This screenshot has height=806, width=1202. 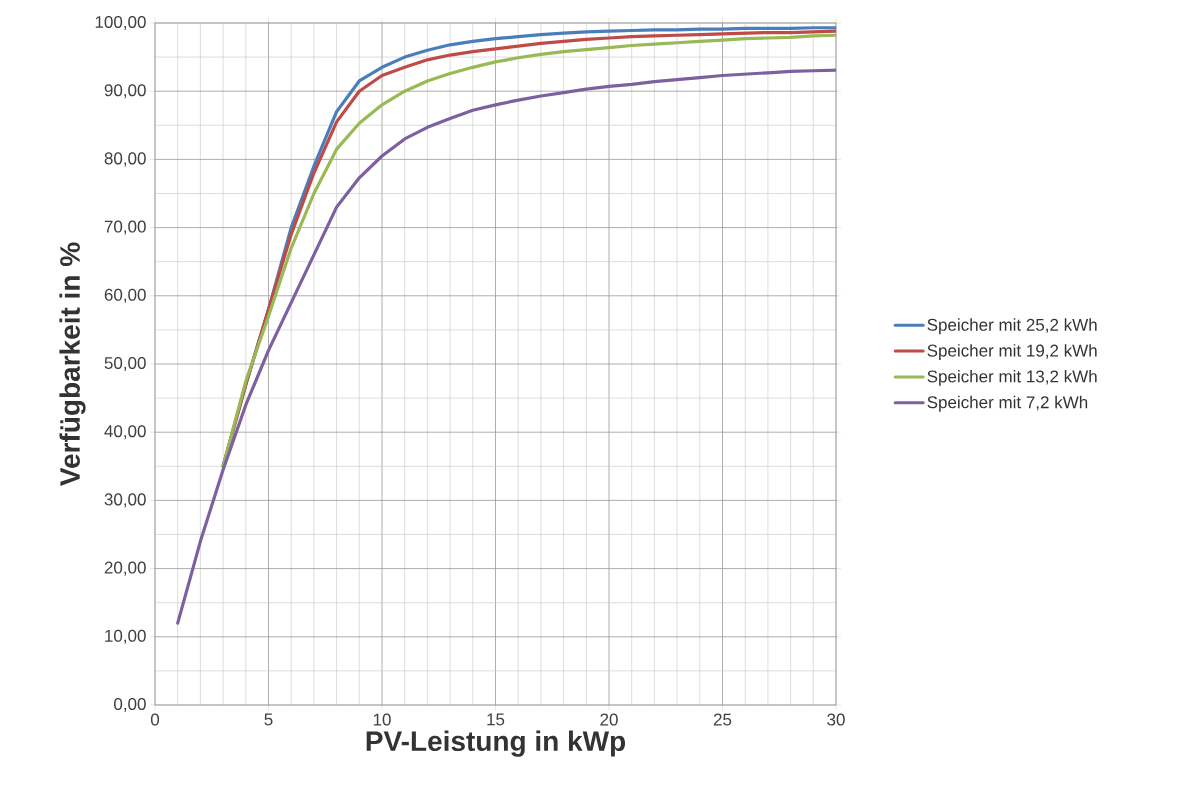 What do you see at coordinates (1007, 403) in the screenshot?
I see `legend-label: Speicher mit 7,2 kWh` at bounding box center [1007, 403].